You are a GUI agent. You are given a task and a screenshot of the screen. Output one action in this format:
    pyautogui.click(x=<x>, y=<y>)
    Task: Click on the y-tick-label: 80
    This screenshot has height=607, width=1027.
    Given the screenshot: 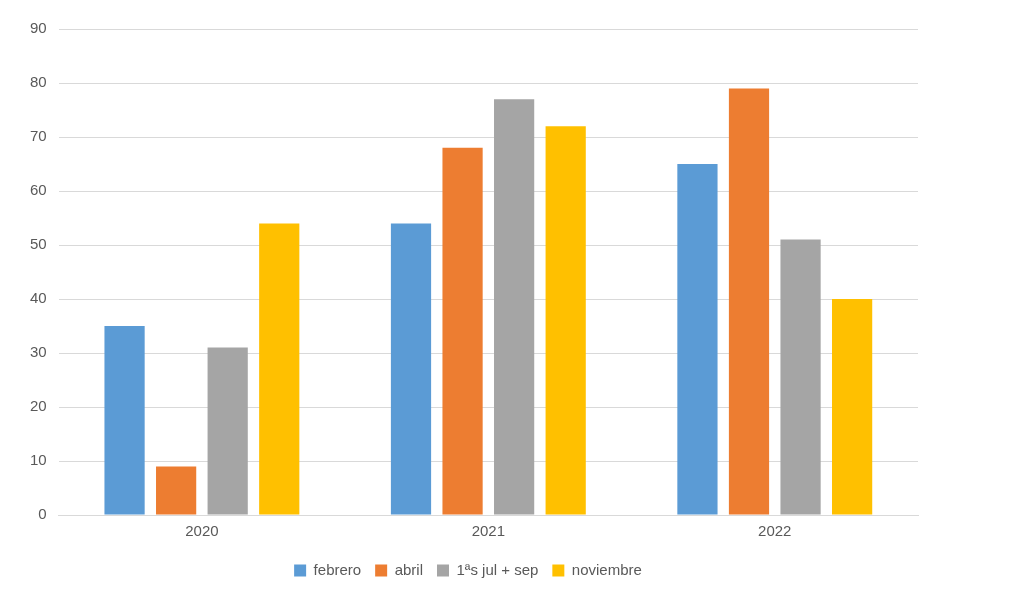 What is the action you would take?
    pyautogui.click(x=38, y=82)
    